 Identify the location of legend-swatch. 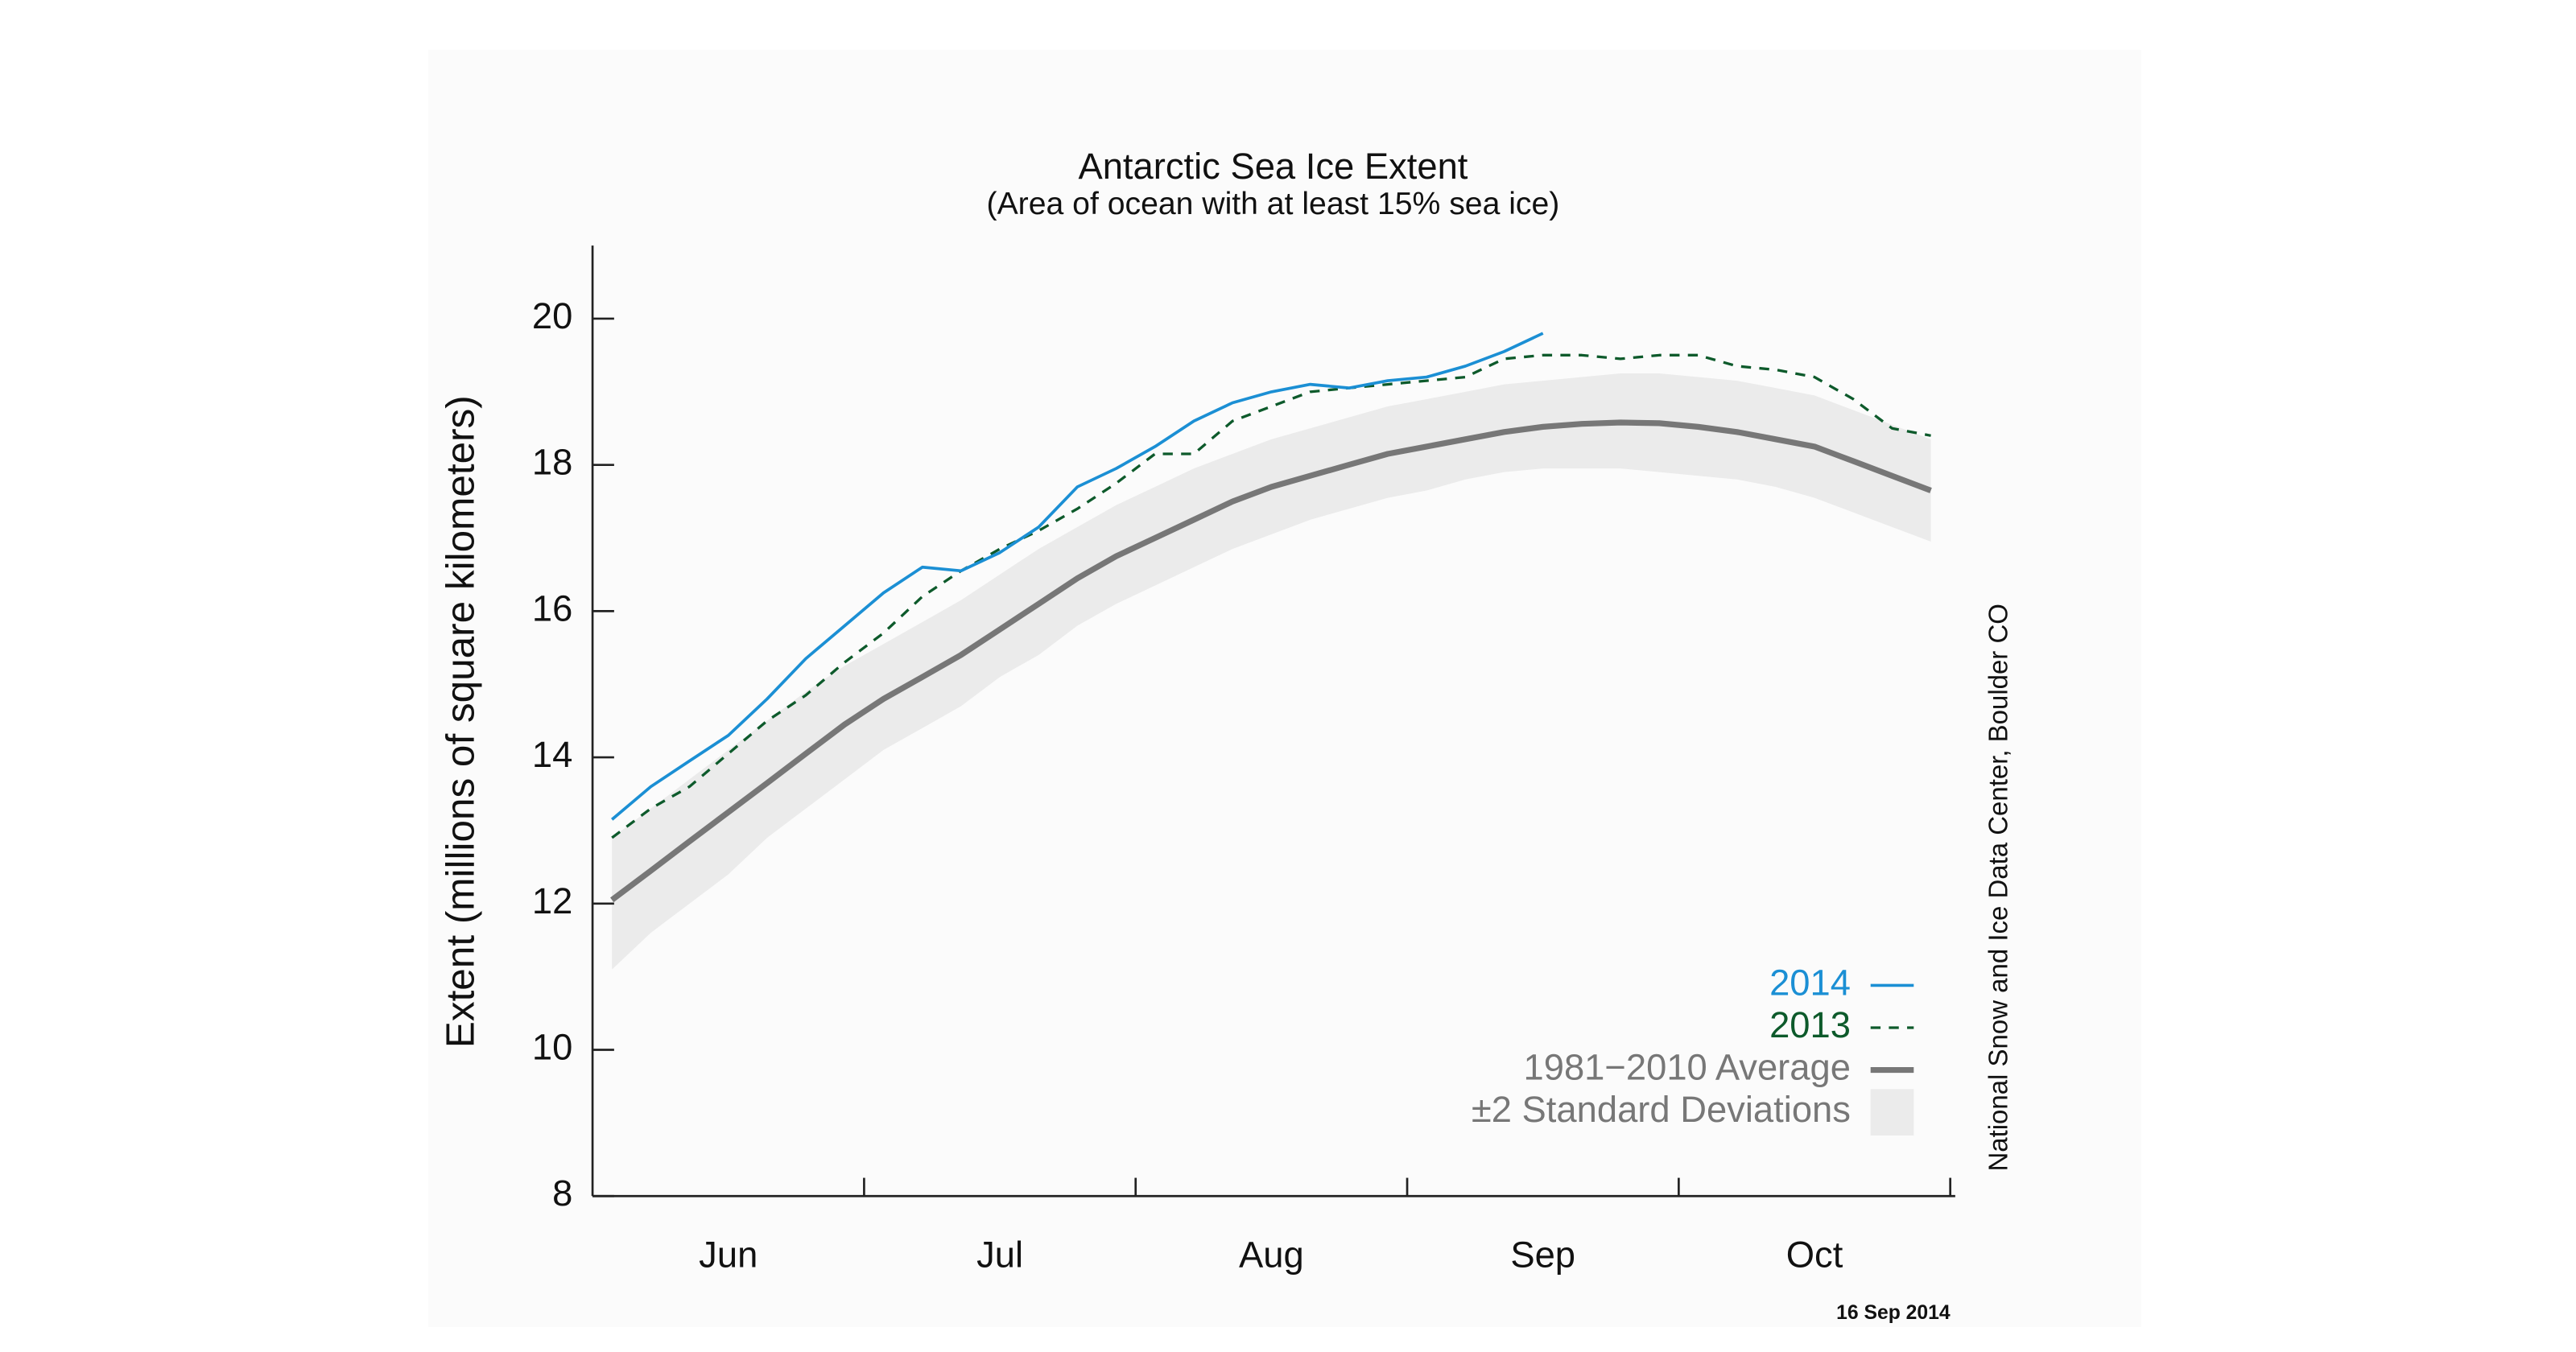
(1892, 1112).